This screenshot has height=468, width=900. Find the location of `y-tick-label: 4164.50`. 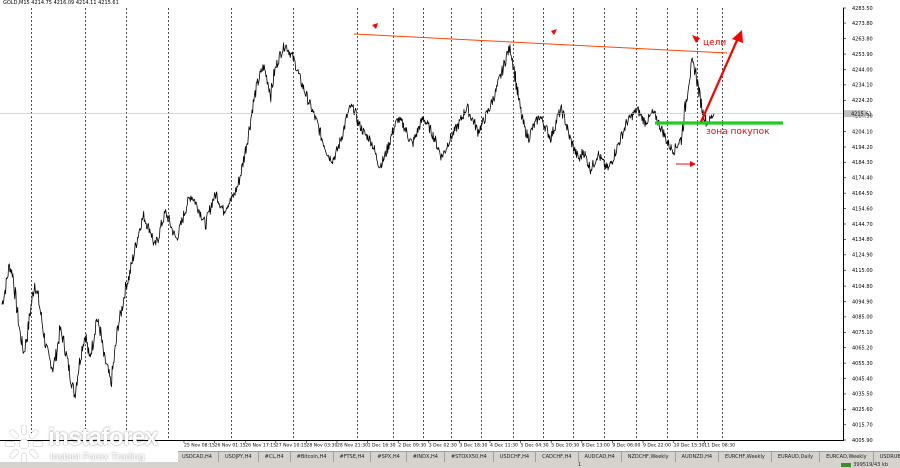

y-tick-label: 4164.50 is located at coordinates (862, 194).